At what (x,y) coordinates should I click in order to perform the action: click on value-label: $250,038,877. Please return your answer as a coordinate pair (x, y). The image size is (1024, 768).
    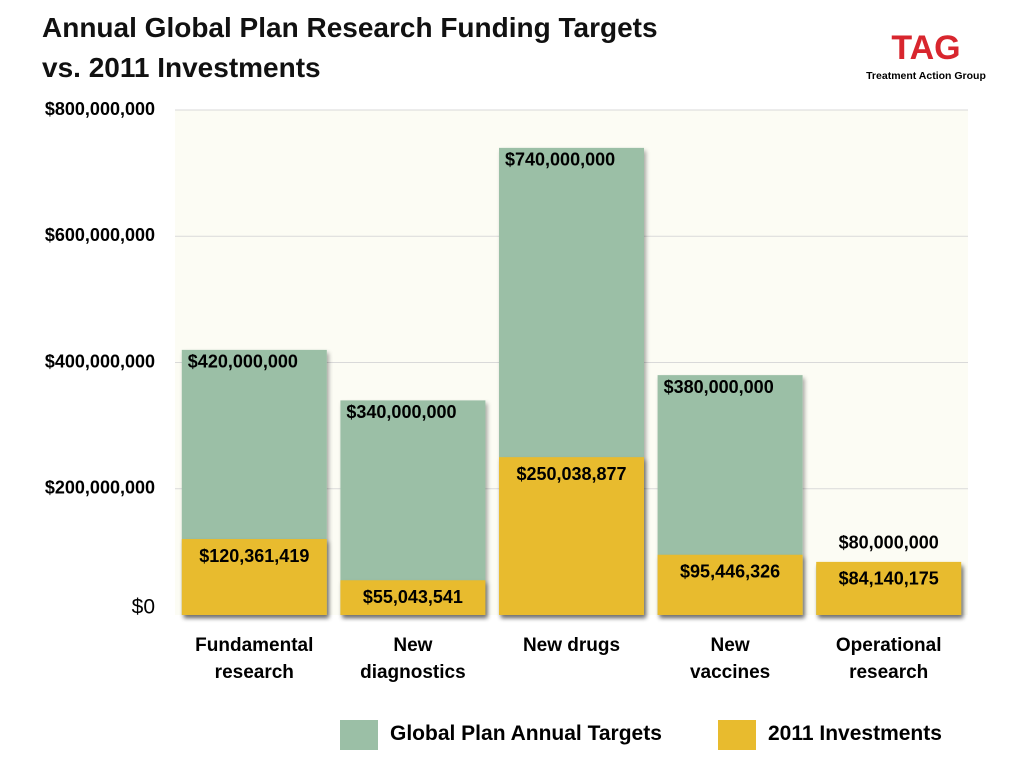
    Looking at the image, I should click on (571, 474).